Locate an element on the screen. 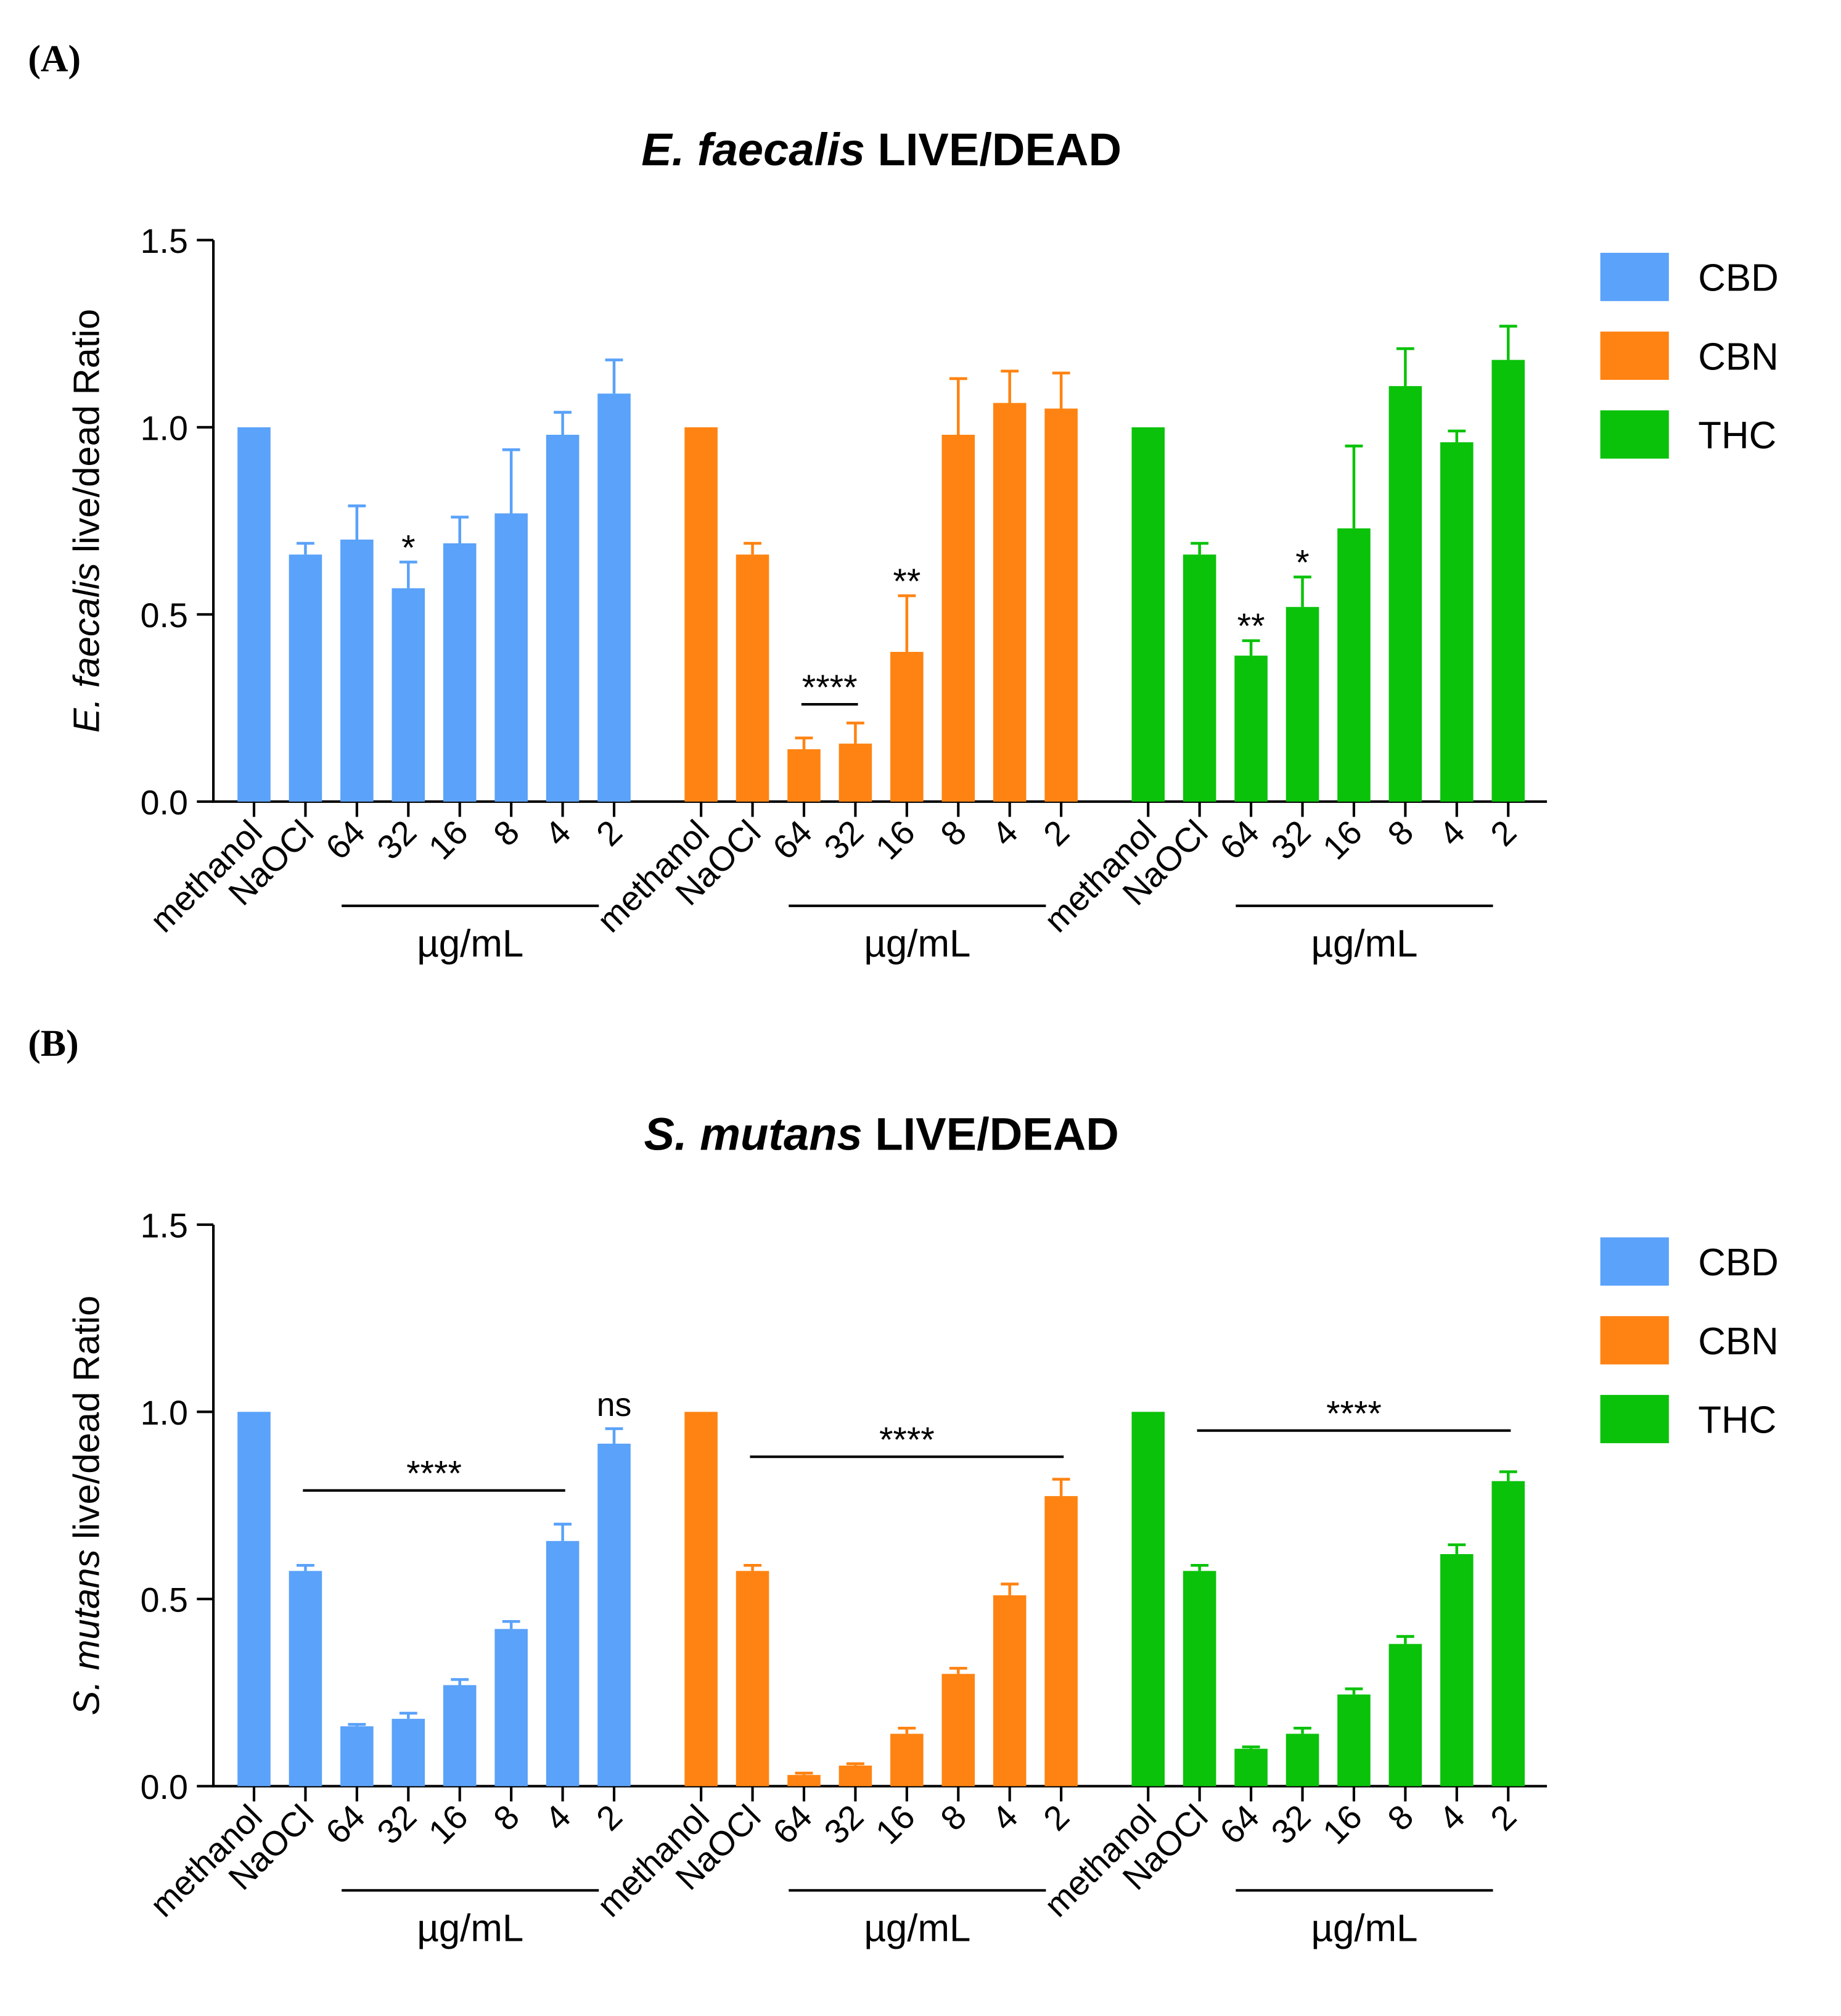 This screenshot has width=1841, height=2016. legend-swatch-thc is located at coordinates (1634, 1419).